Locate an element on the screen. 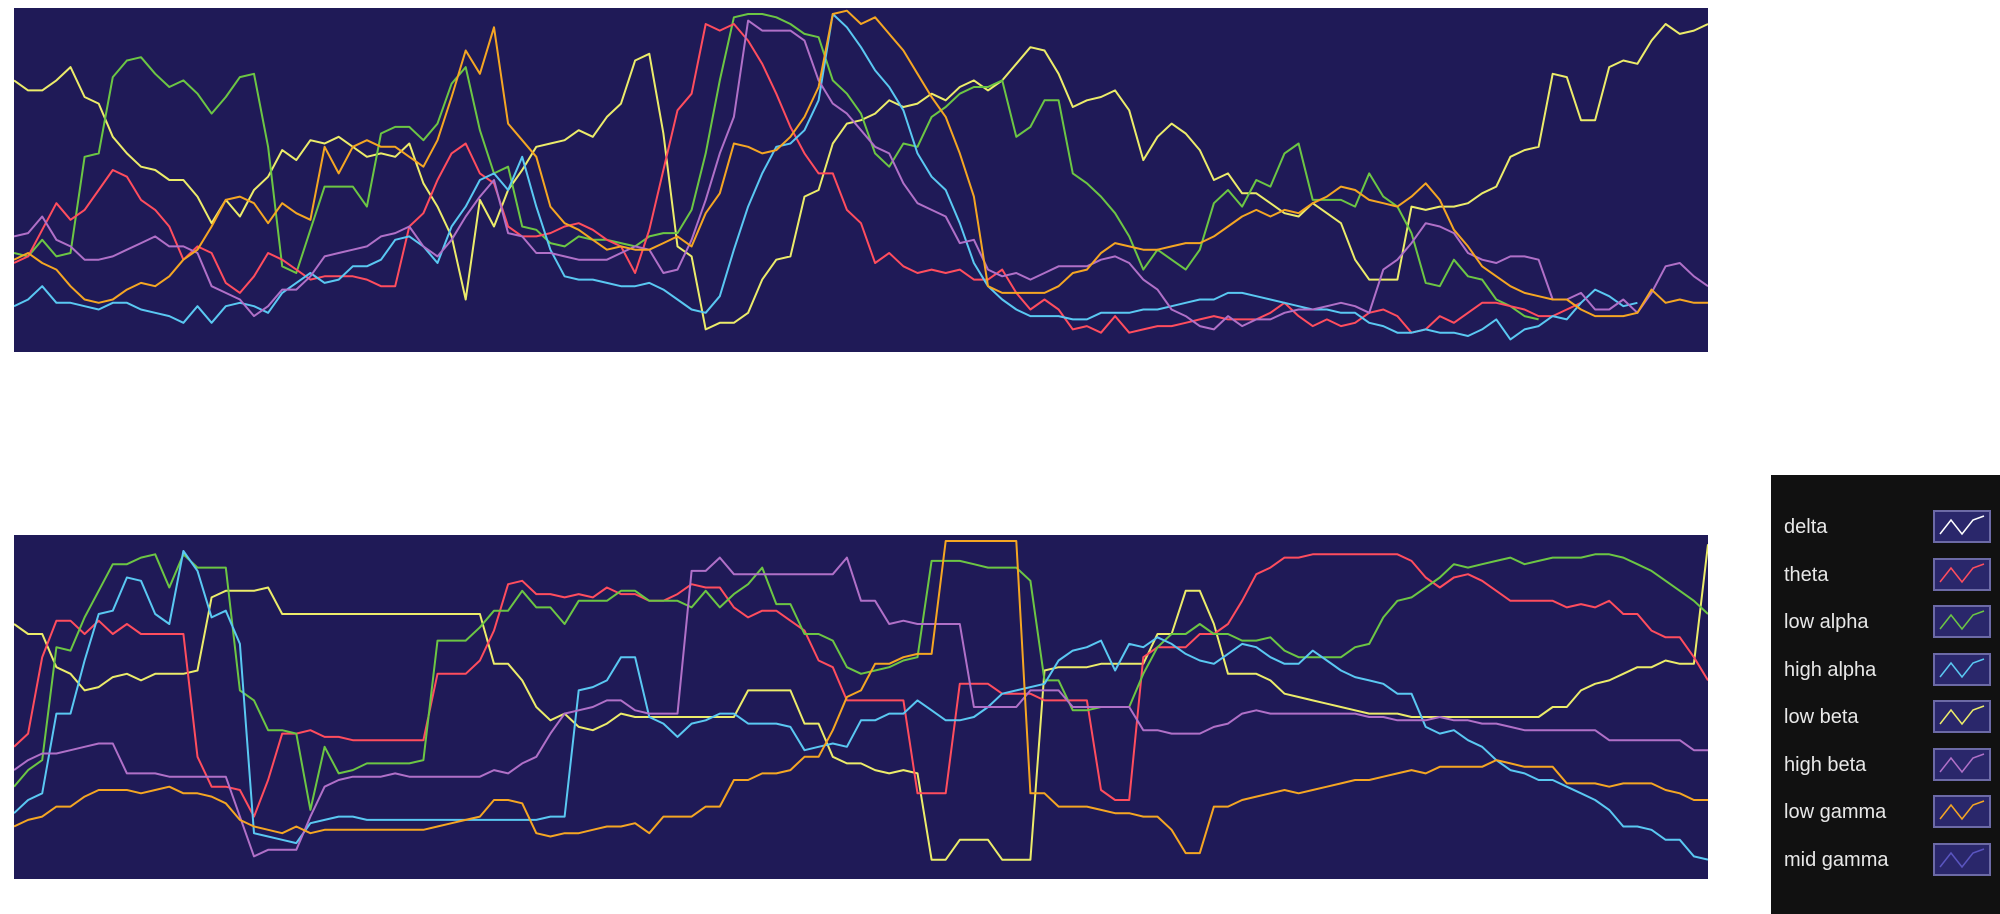 The height and width of the screenshot is (914, 2000). legend-label-delta: delta is located at coordinates (1806, 527).